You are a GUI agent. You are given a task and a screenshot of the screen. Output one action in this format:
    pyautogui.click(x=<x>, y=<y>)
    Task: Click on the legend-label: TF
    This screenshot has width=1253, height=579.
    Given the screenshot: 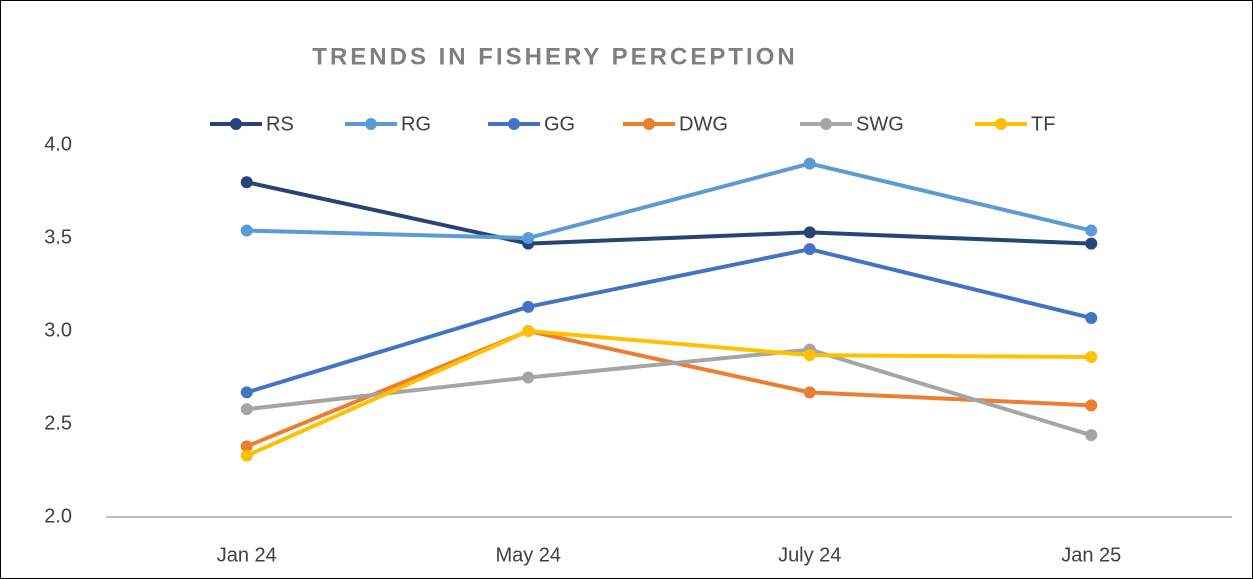 What is the action you would take?
    pyautogui.click(x=1043, y=124)
    